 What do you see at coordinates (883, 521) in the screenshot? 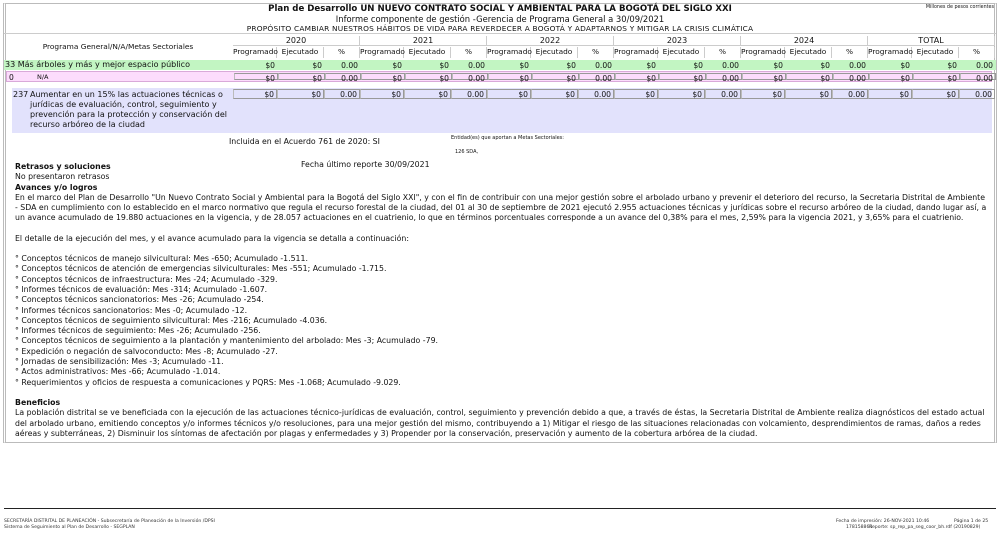
I see `footer-print-date: Fecha de impresión: 26-NOV-2021 10:46` at bounding box center [883, 521].